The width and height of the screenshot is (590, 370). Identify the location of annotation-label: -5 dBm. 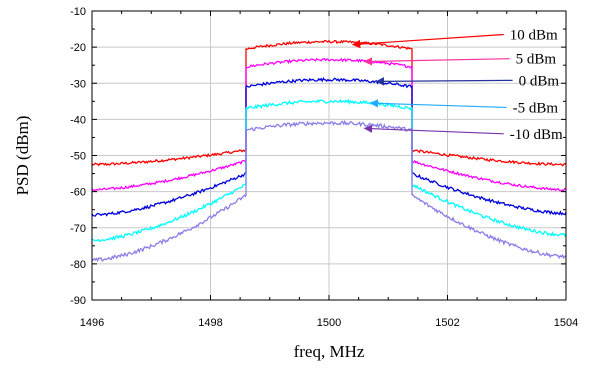
(536, 108).